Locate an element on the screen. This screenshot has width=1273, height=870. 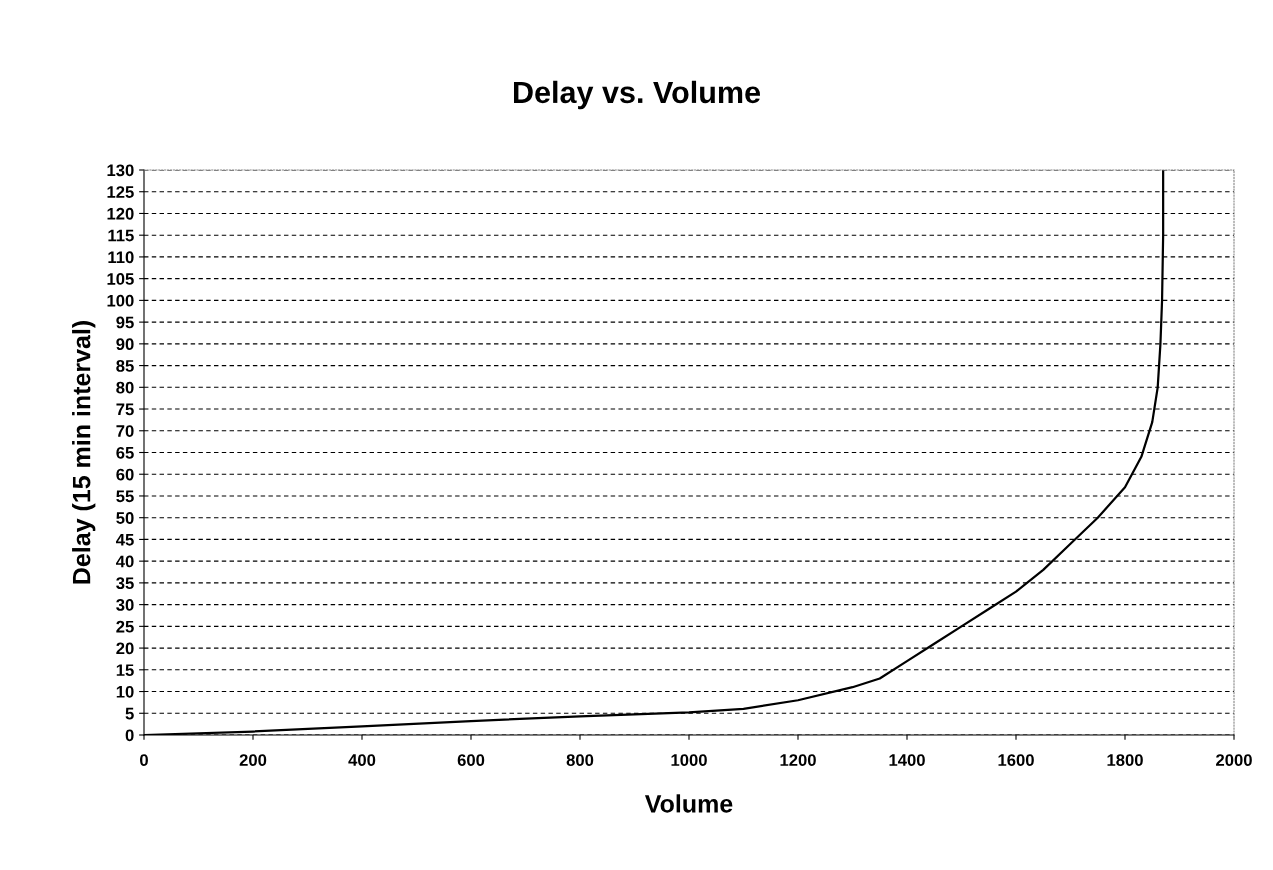
y-tick-label: 75 is located at coordinates (125, 409).